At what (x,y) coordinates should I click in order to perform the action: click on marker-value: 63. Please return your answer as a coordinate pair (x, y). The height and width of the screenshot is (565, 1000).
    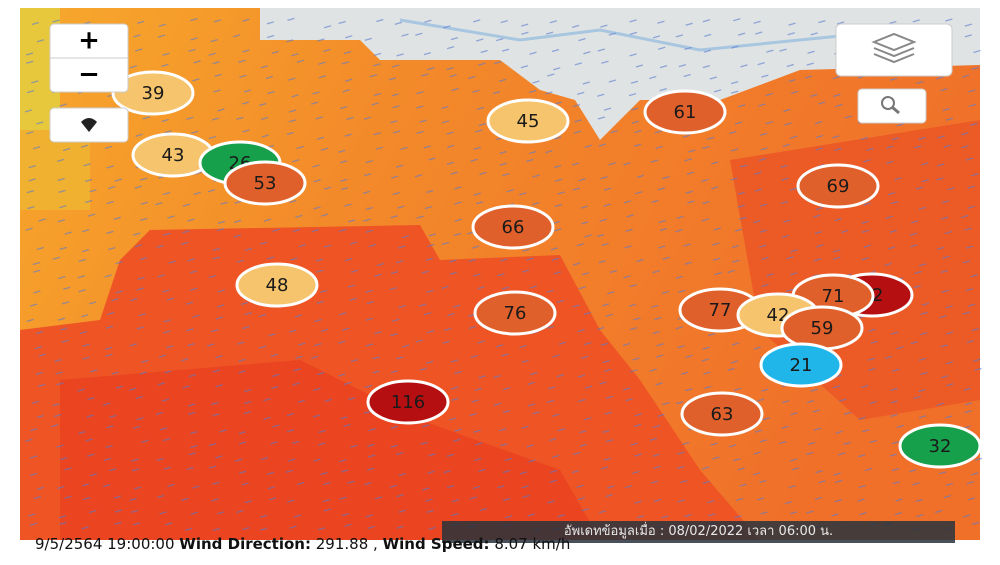
    Looking at the image, I should click on (722, 414).